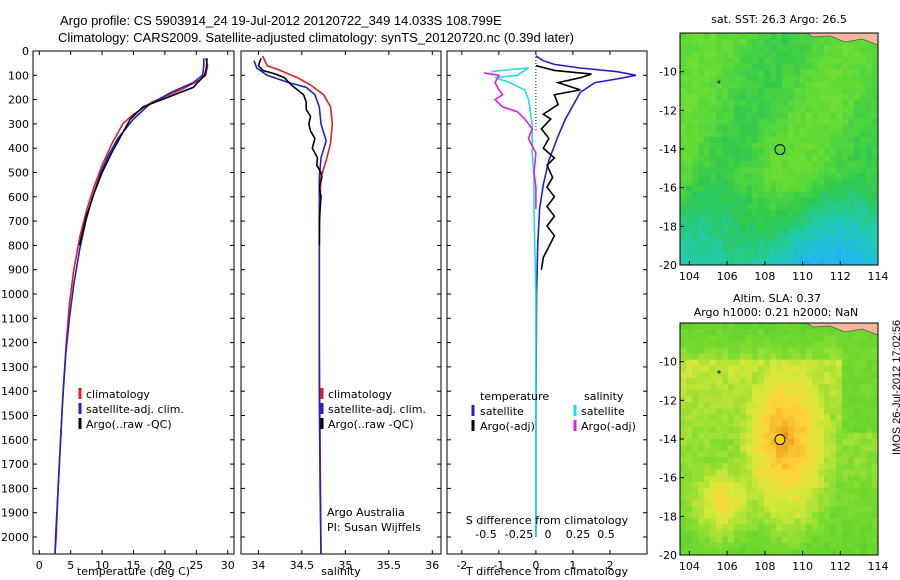  What do you see at coordinates (668, 188) in the screenshot?
I see `map-y-tick-label: -16` at bounding box center [668, 188].